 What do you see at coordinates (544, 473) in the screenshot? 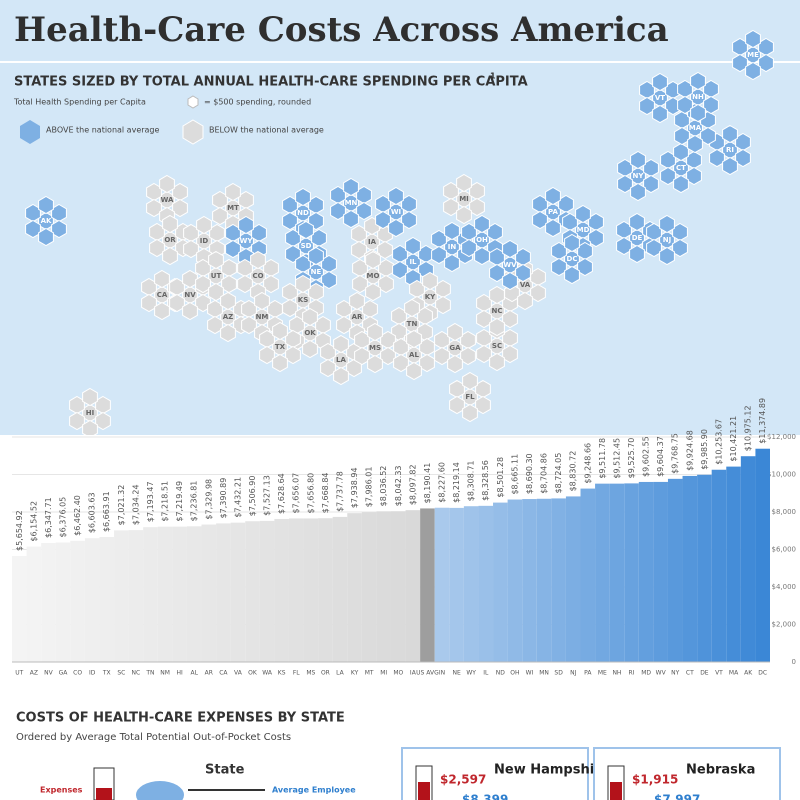
I see `value-label: $8,704.86` at bounding box center [544, 473].